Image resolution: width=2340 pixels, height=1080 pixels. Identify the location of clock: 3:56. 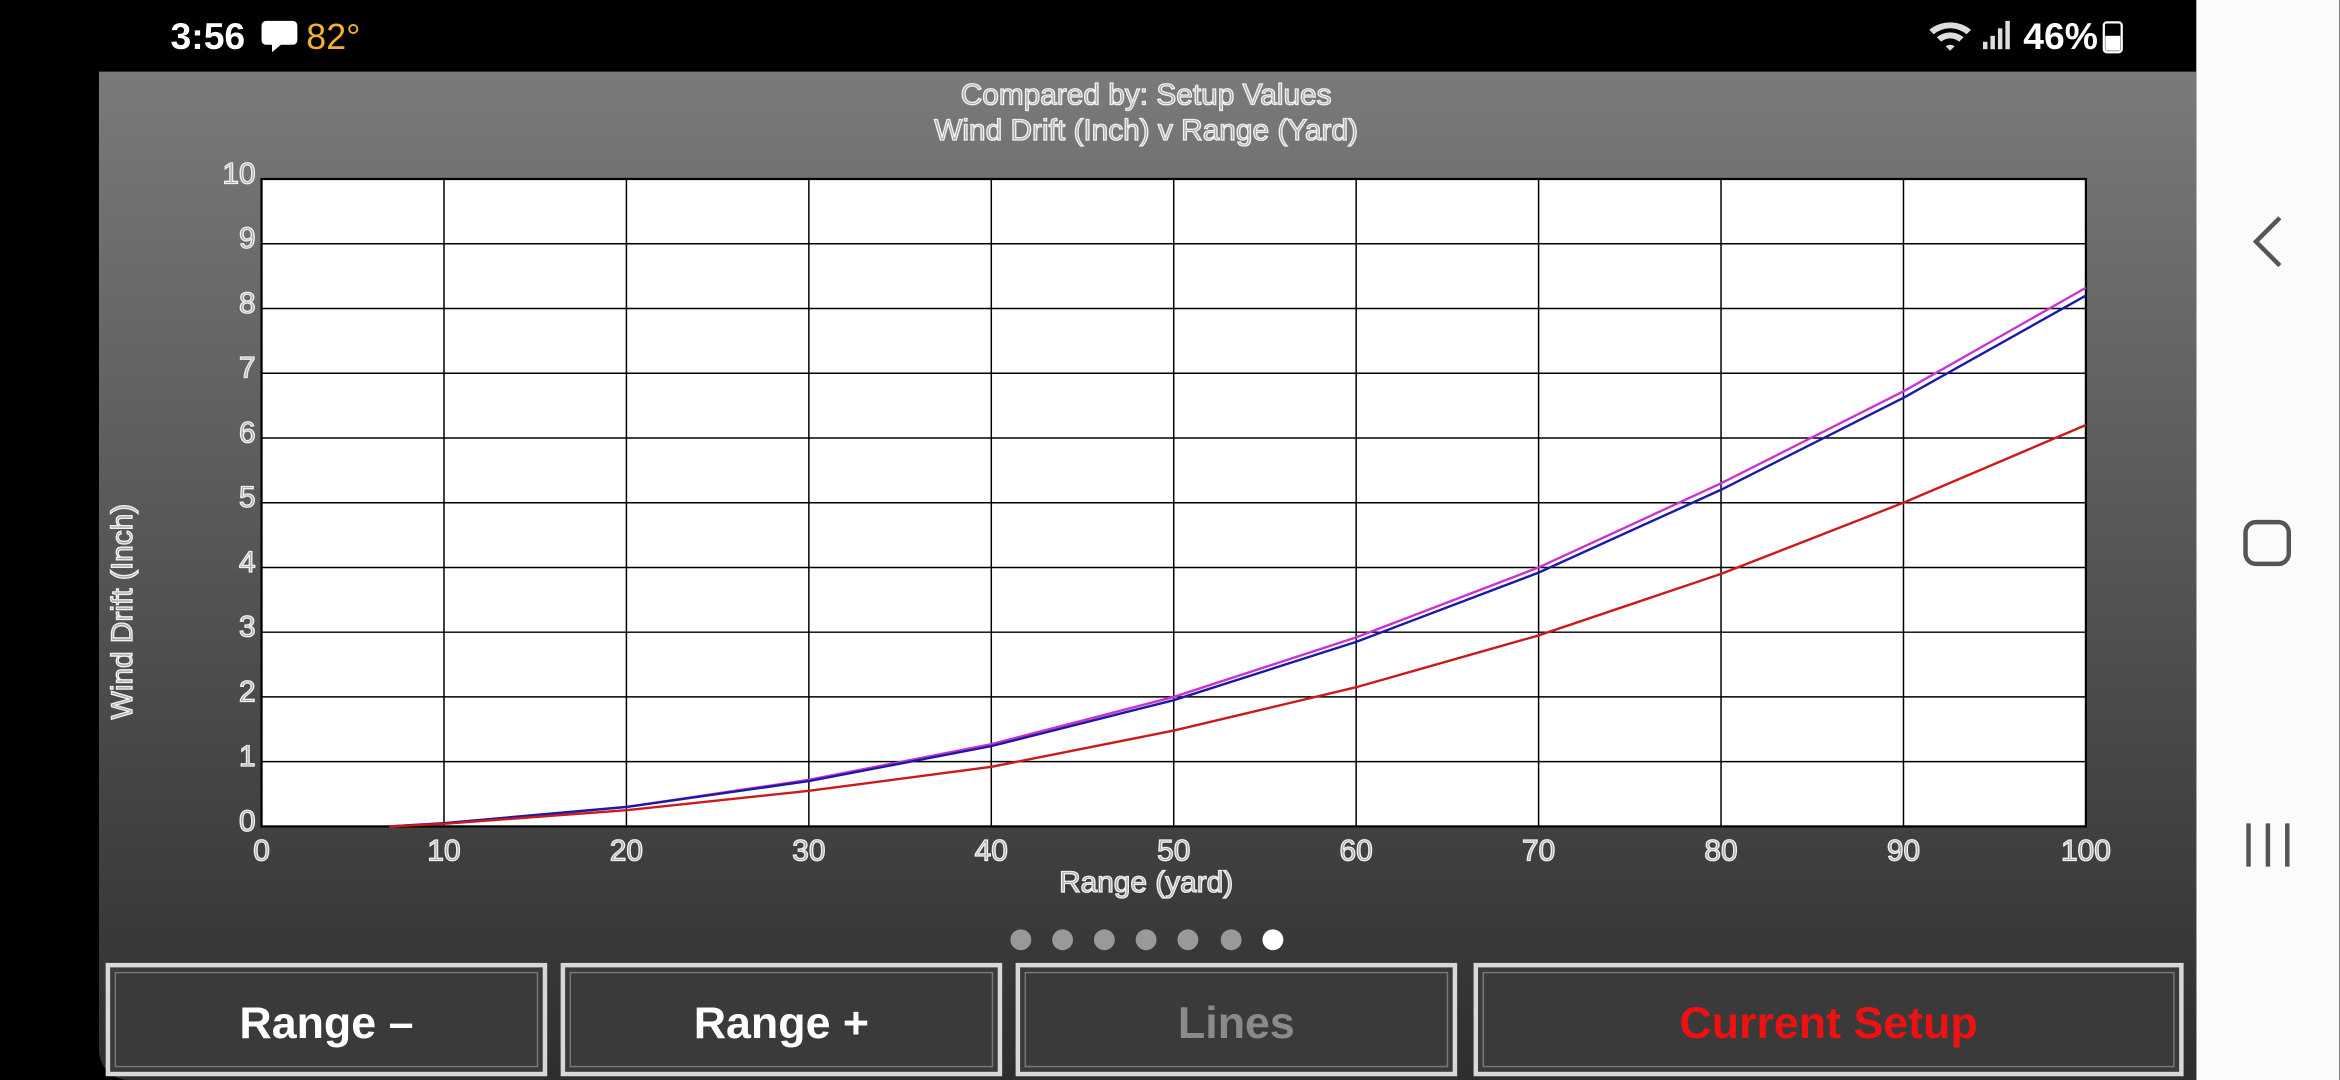
(208, 36).